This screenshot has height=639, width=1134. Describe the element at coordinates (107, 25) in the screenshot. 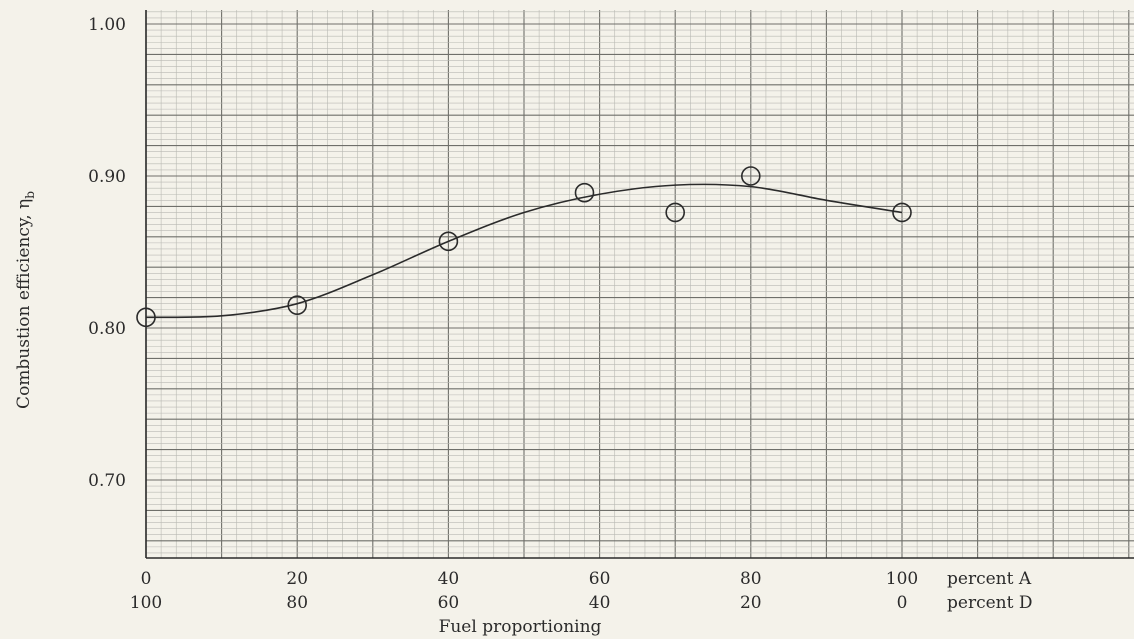

I see `y-tick-label: 1.00` at that location.